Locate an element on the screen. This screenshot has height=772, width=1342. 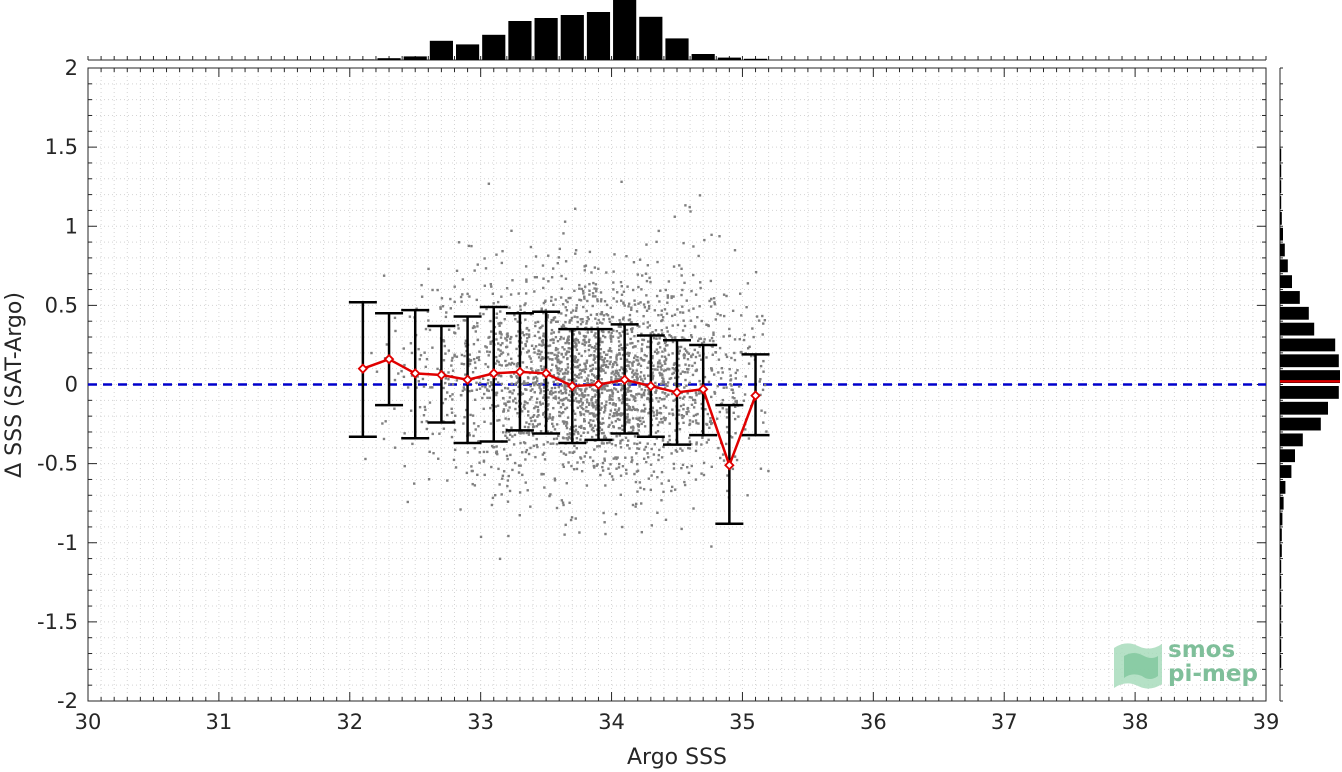
top-histogram-bar is located at coordinates (494, 47).